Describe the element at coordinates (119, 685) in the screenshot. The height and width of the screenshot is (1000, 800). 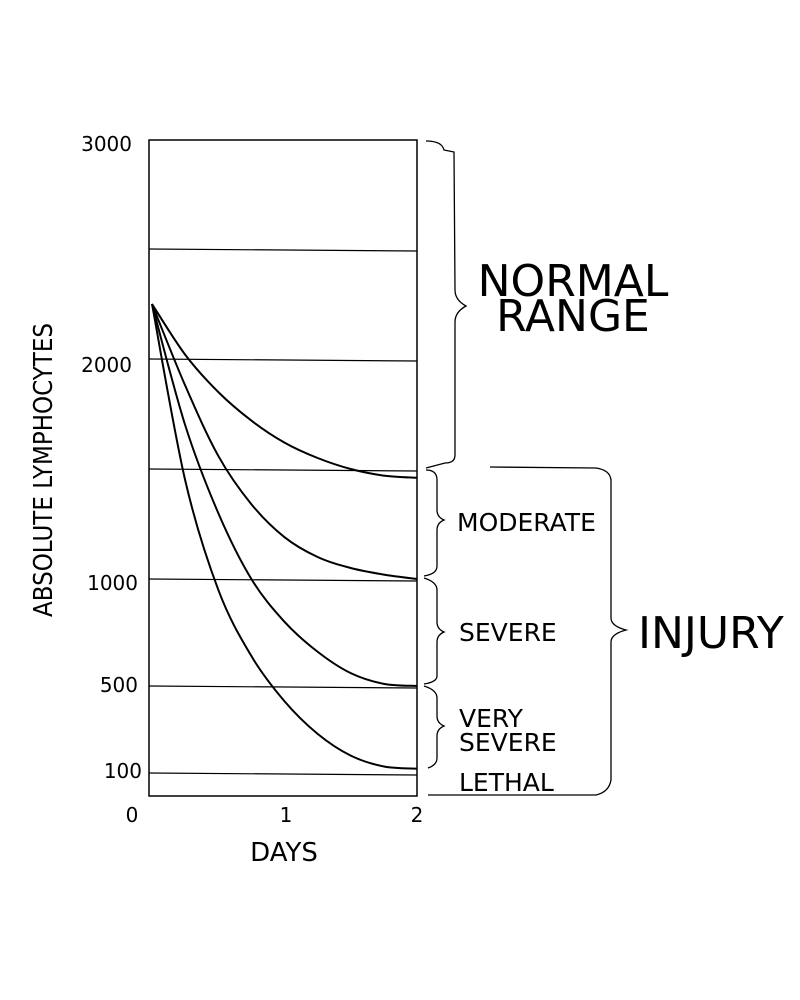
I see `y-tick-500: 500` at that location.